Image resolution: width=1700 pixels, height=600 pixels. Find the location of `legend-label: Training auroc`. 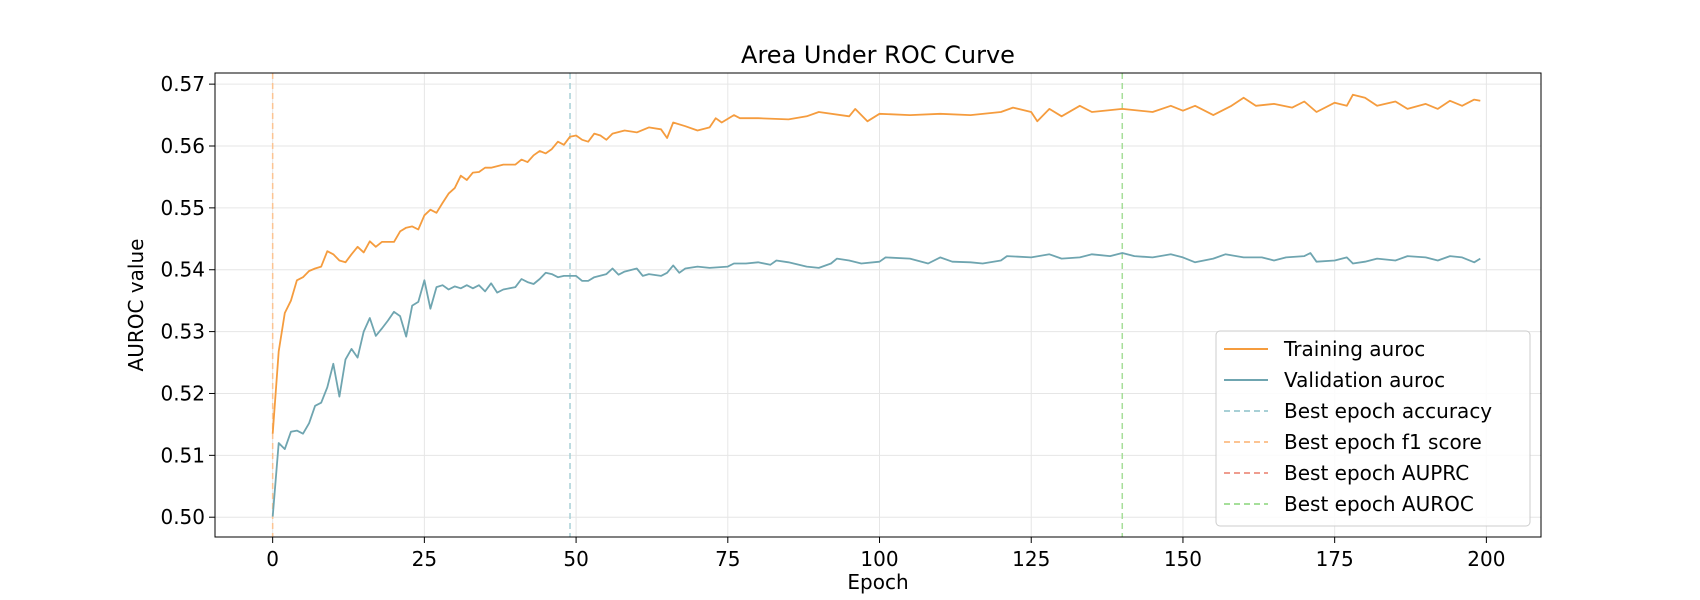

legend-label: Training auroc is located at coordinates (1354, 349).